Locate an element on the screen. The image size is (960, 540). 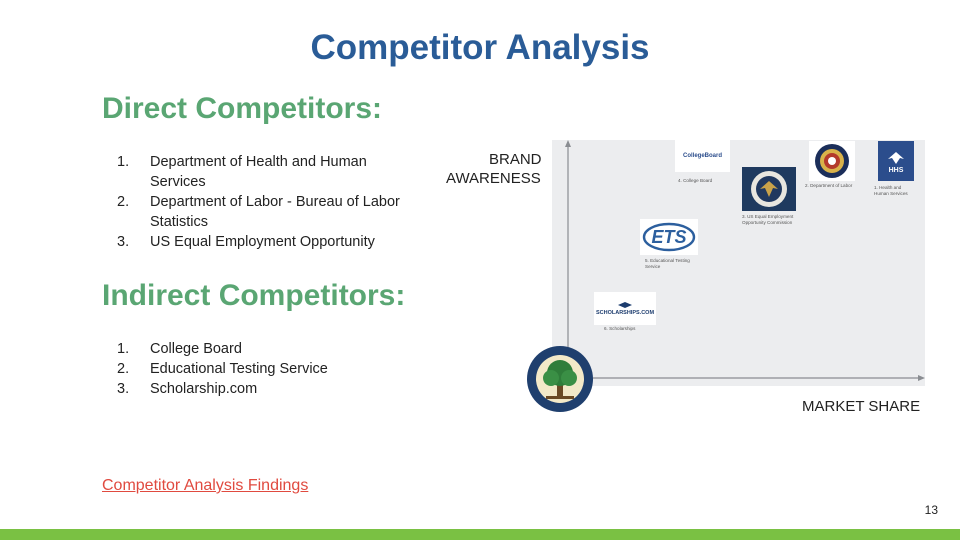
caption-labor: 2. Department of Labor is located at coordinates (829, 185).